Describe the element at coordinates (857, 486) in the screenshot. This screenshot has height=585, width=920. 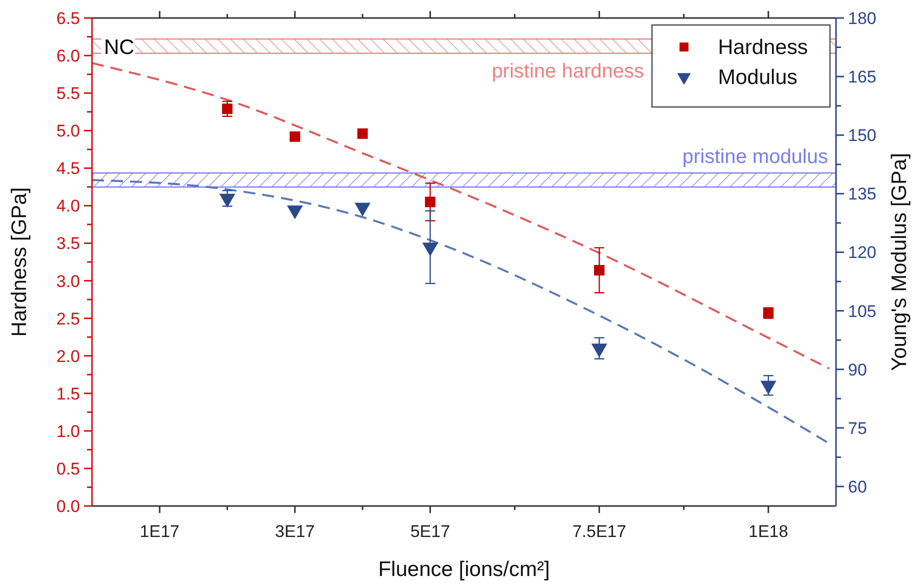
I see `y2-tick-label: 60` at that location.